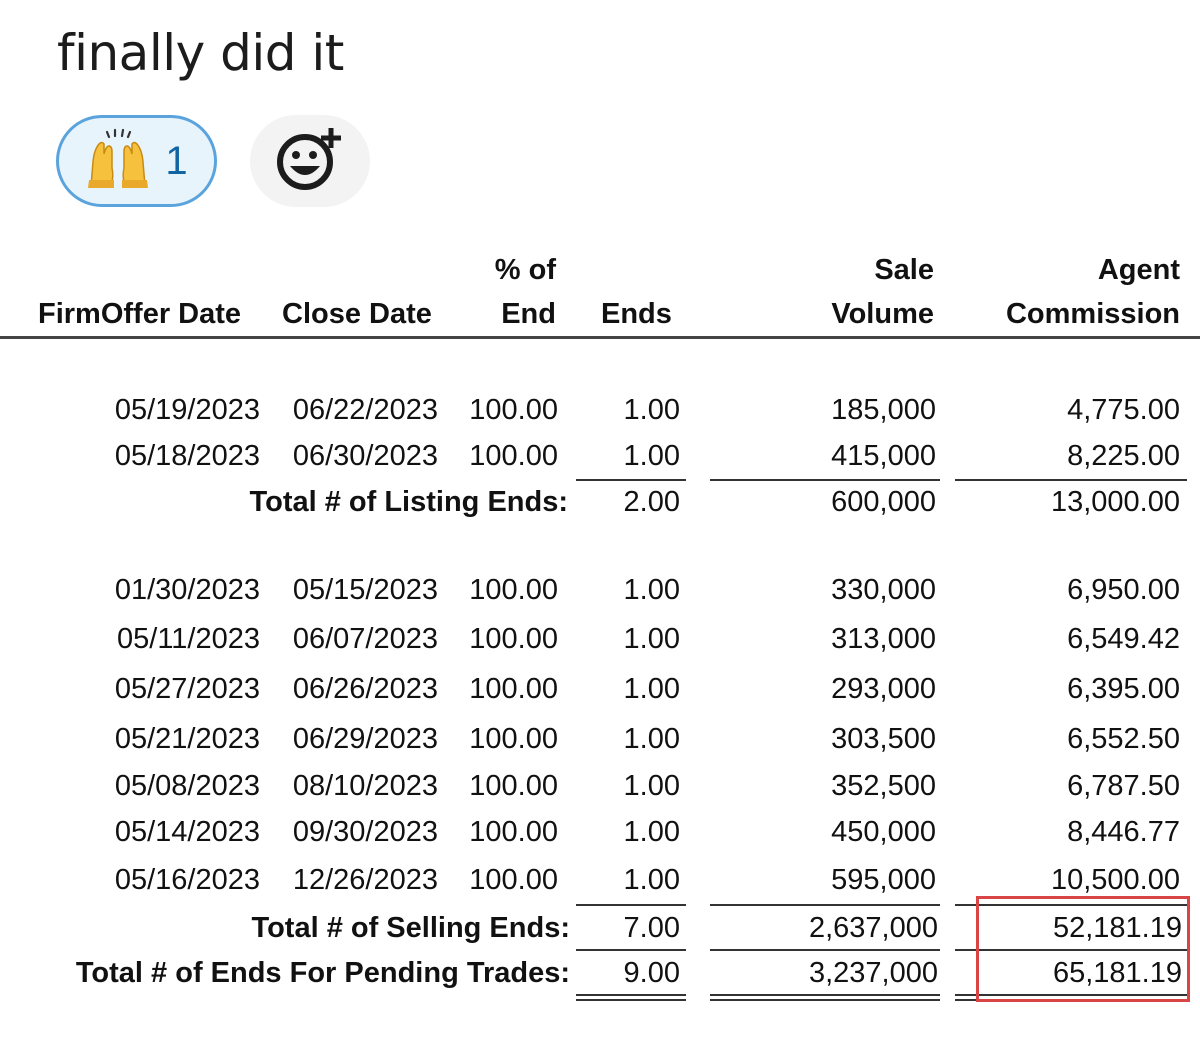 The width and height of the screenshot is (1200, 1052). Describe the element at coordinates (410, 928) in the screenshot. I see `selling-total-label: Total # of Selling Ends:` at that location.